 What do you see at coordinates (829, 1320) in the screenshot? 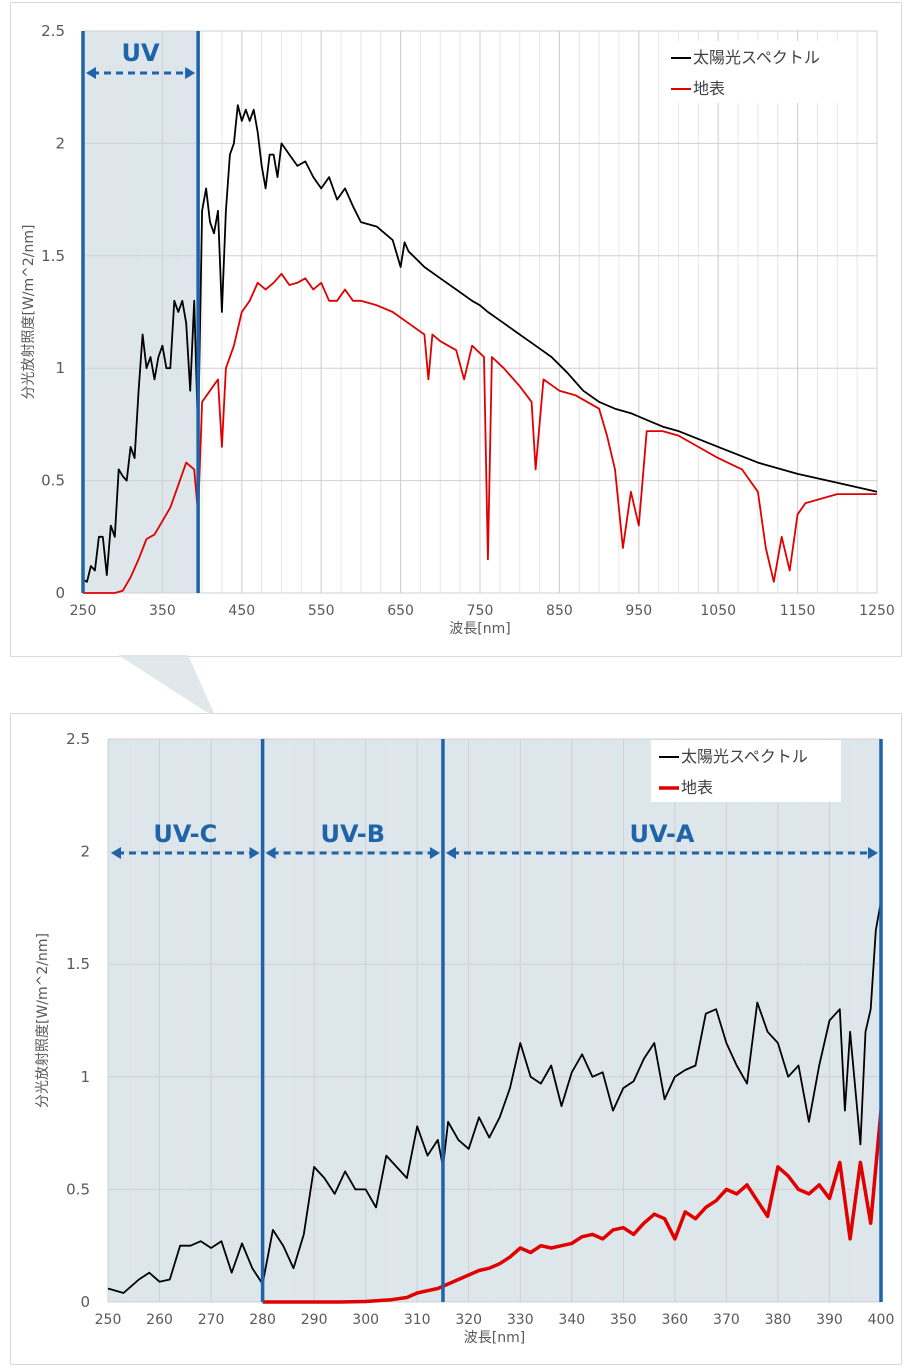
I see `x-tick-label: 390` at bounding box center [829, 1320].